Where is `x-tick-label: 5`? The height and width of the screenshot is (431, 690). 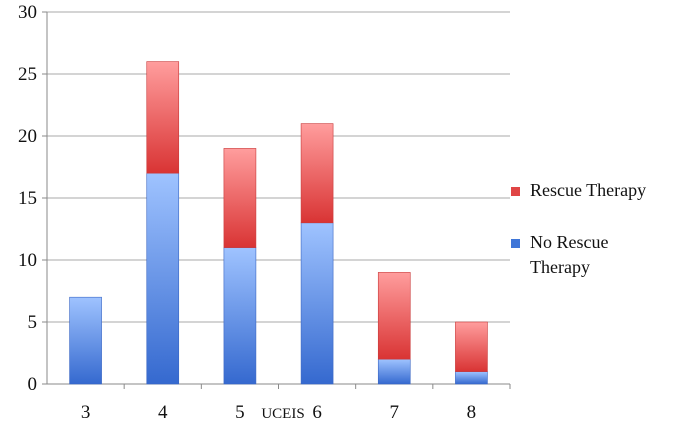 x-tick-label: 5 is located at coordinates (240, 412).